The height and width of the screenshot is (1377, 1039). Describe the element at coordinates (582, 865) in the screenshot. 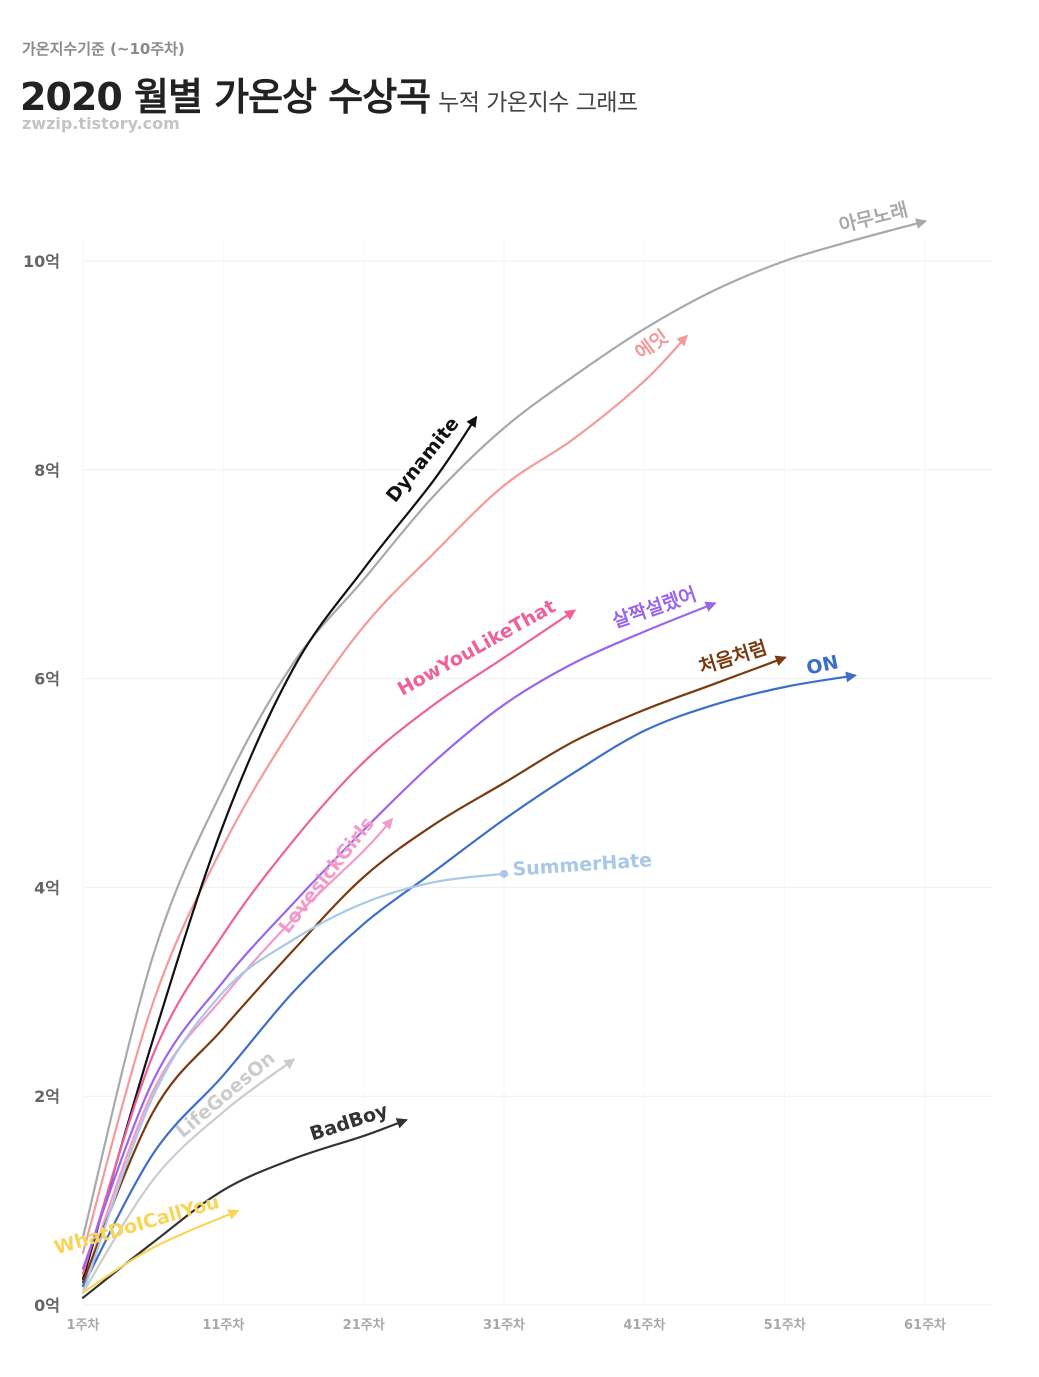

I see `series-label-summerhate-8: SummerHate` at that location.